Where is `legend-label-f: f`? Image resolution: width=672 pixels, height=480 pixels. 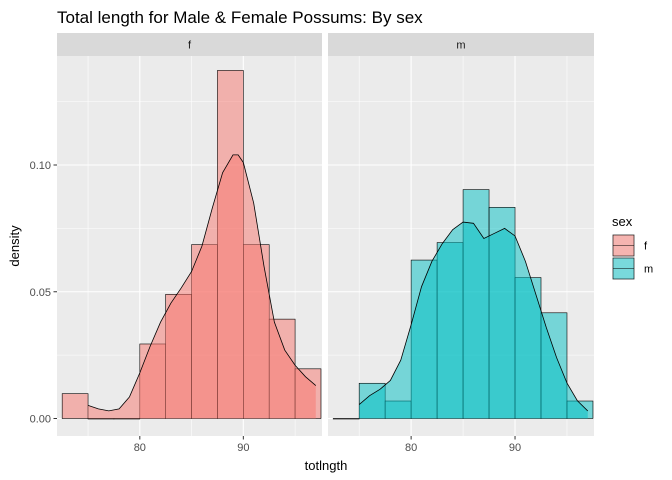 legend-label-f: f is located at coordinates (646, 247).